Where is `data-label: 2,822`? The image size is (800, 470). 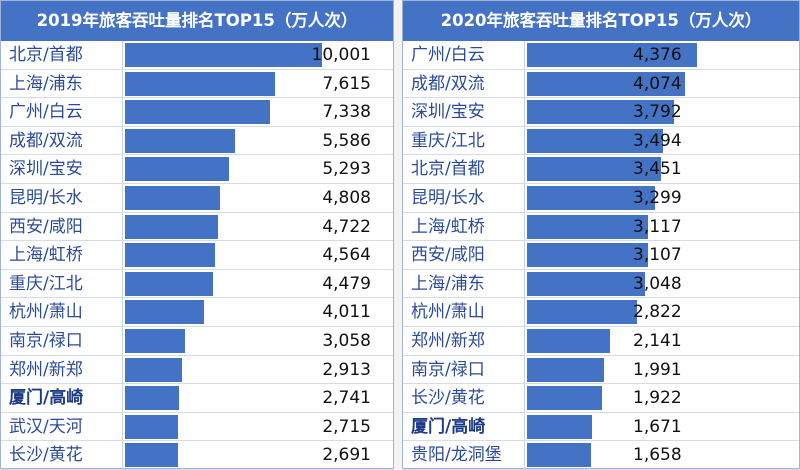 data-label: 2,822 is located at coordinates (657, 312).